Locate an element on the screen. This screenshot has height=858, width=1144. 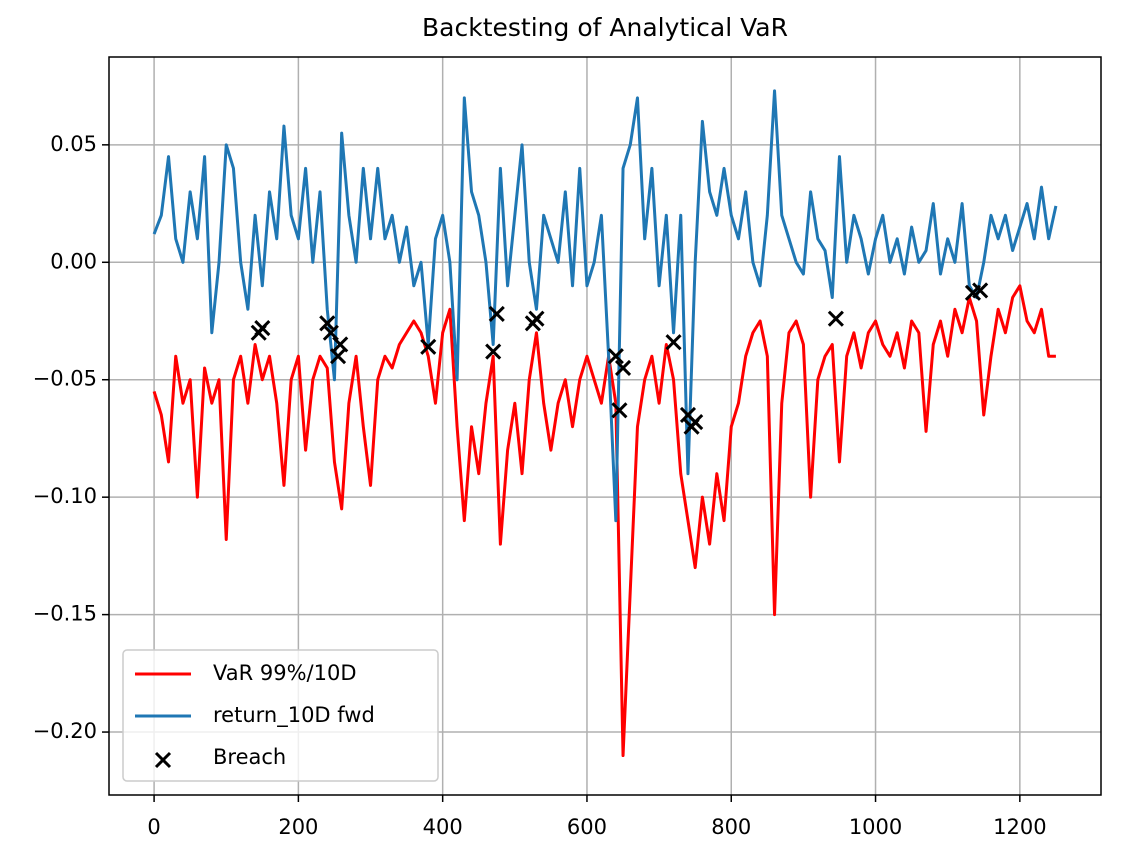
legend-marker is located at coordinates (163, 760).